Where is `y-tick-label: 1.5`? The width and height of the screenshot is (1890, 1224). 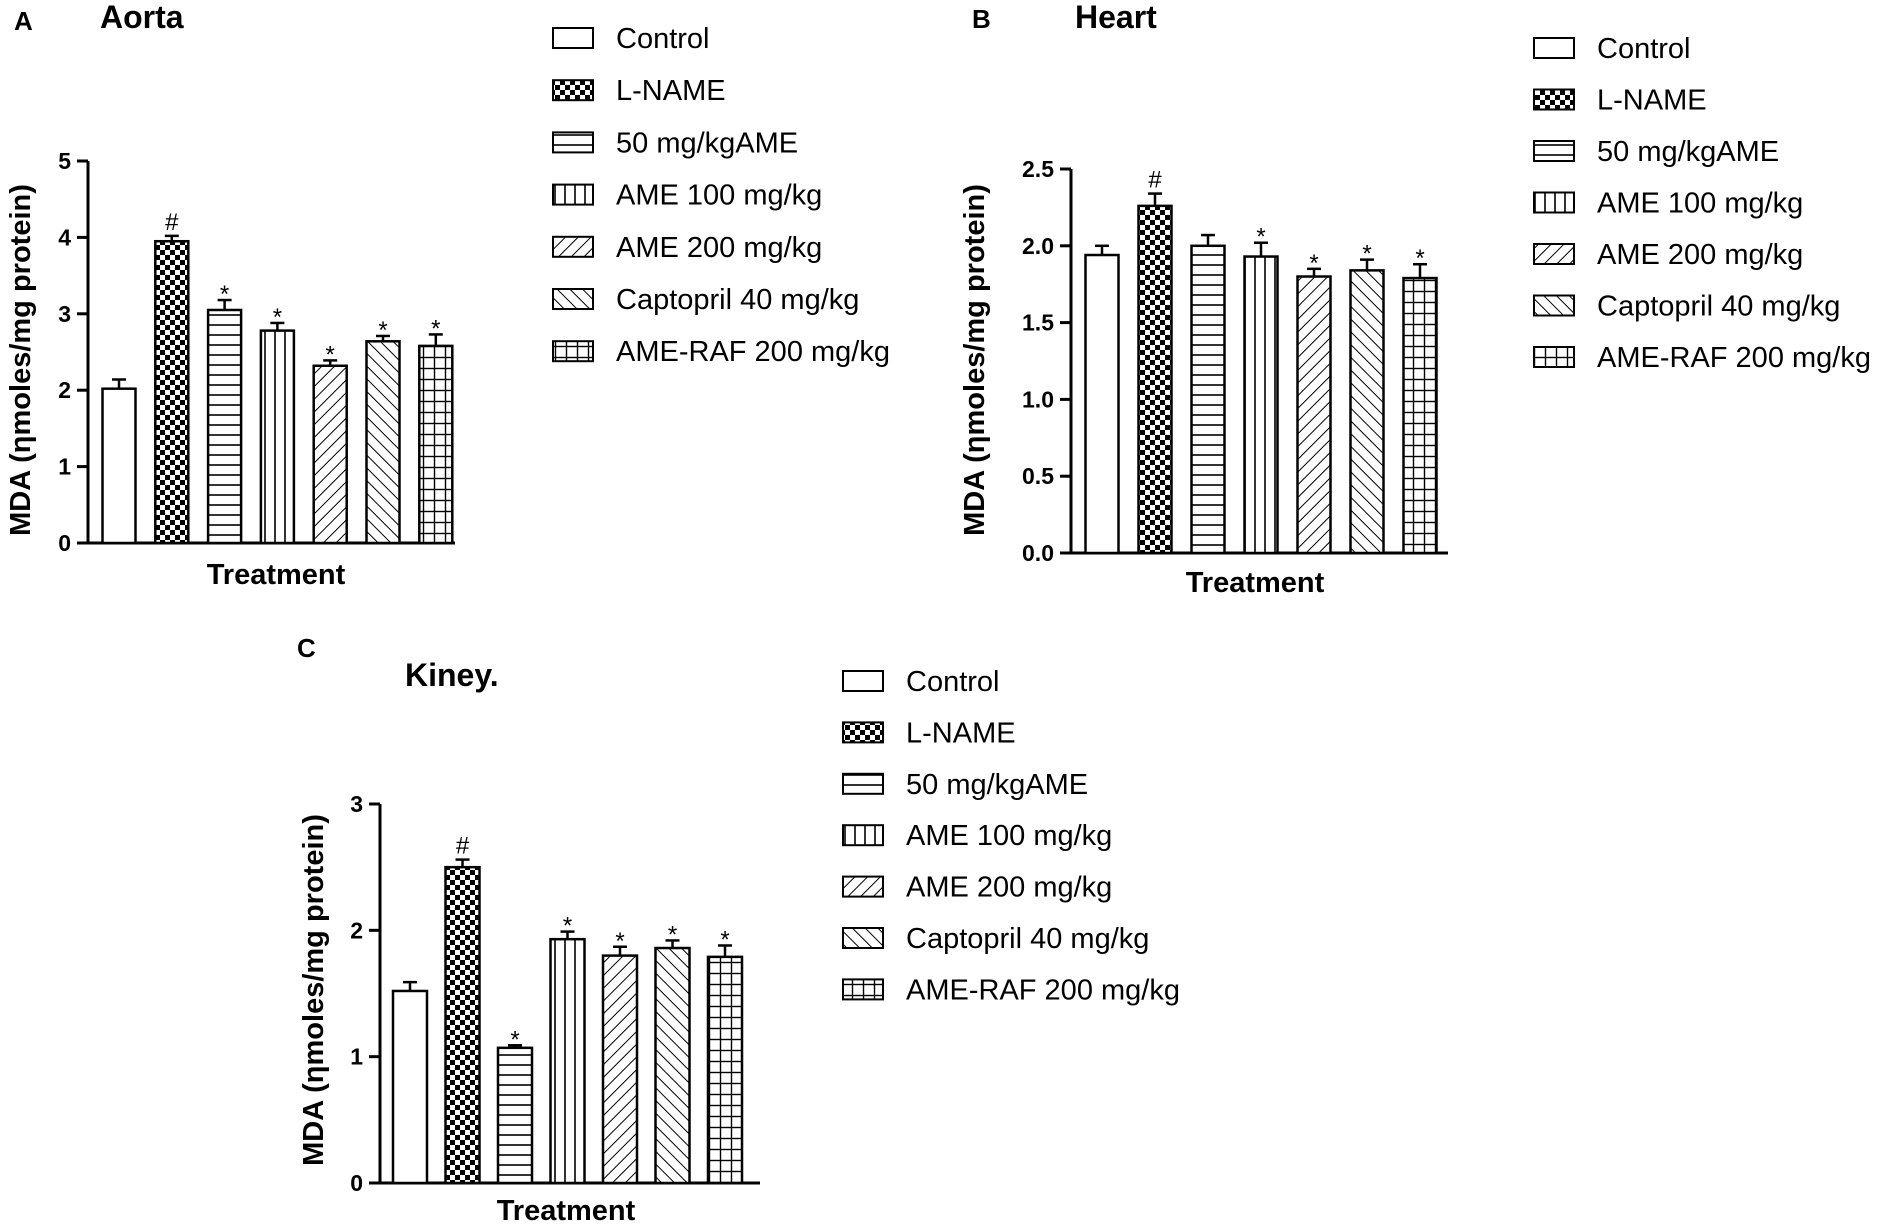 y-tick-label: 1.5 is located at coordinates (1038, 323).